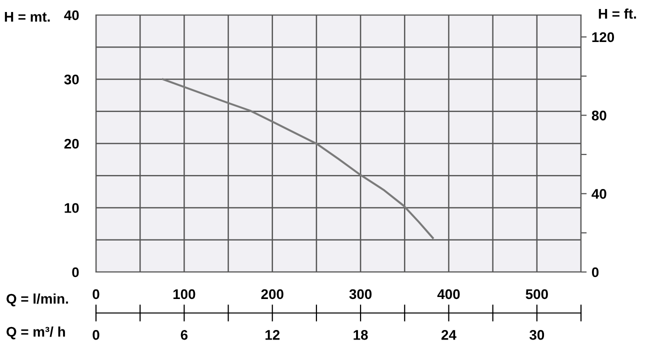 The width and height of the screenshot is (650, 355). Describe the element at coordinates (595, 272) in the screenshot. I see `y2-tick-label: 0` at that location.